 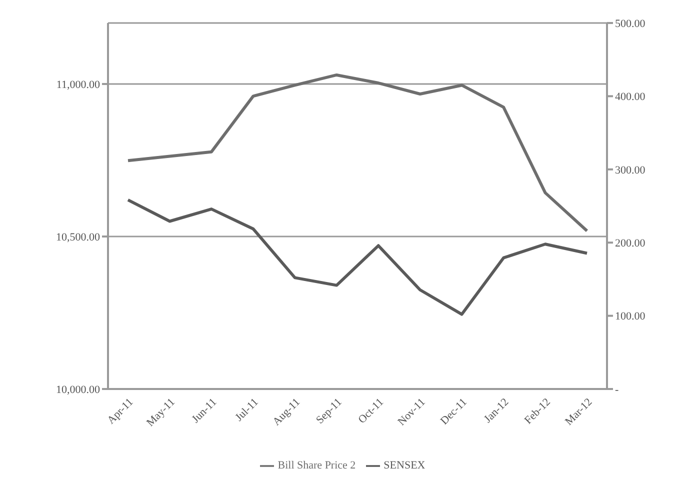 I want to click on y2-tick-label: 300.00, so click(x=630, y=170).